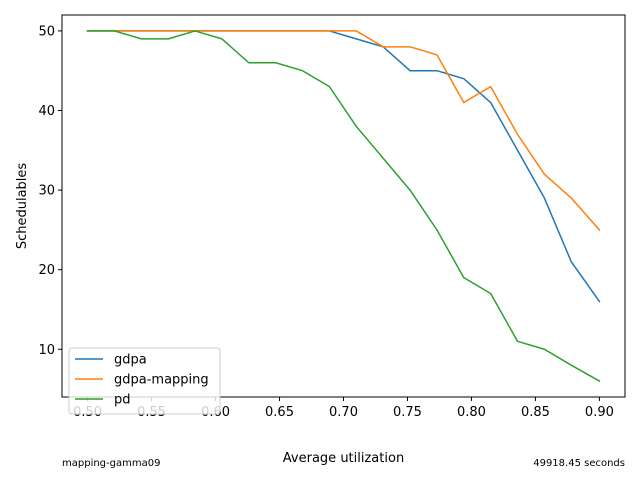 The width and height of the screenshot is (640, 480). What do you see at coordinates (46, 350) in the screenshot?
I see `y-tick-label: 10` at bounding box center [46, 350].